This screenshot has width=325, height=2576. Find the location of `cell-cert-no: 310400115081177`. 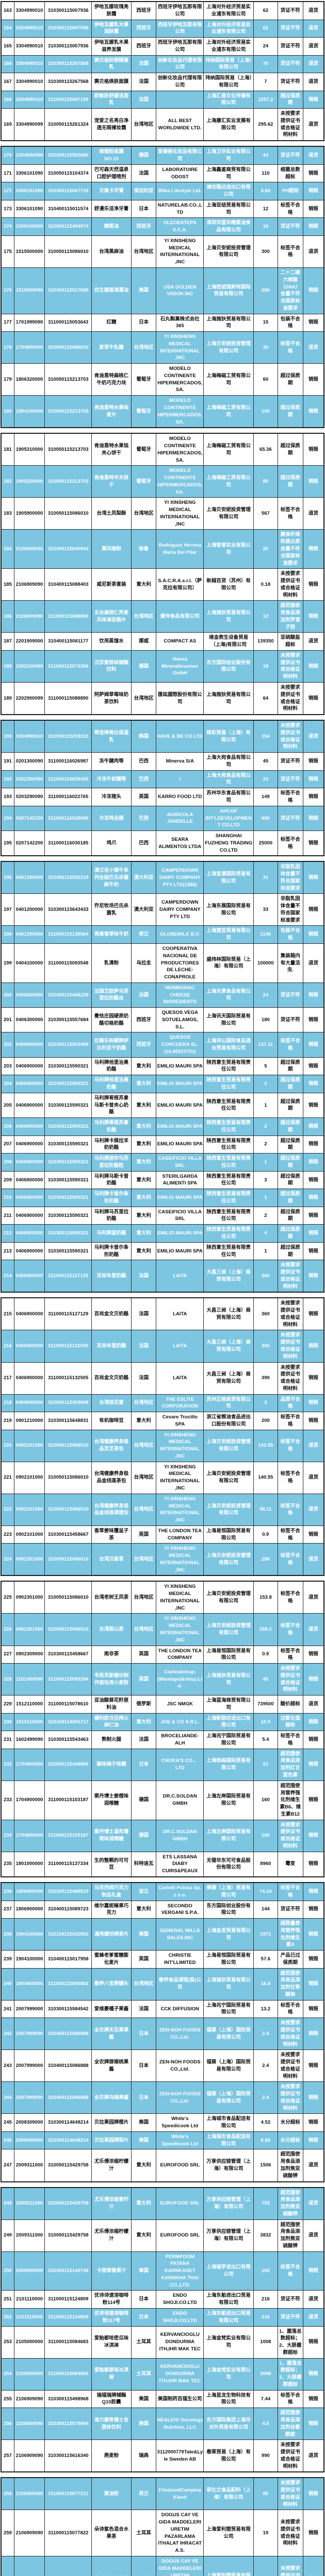

cell-cert-no: 310400115081177 is located at coordinates (68, 641).